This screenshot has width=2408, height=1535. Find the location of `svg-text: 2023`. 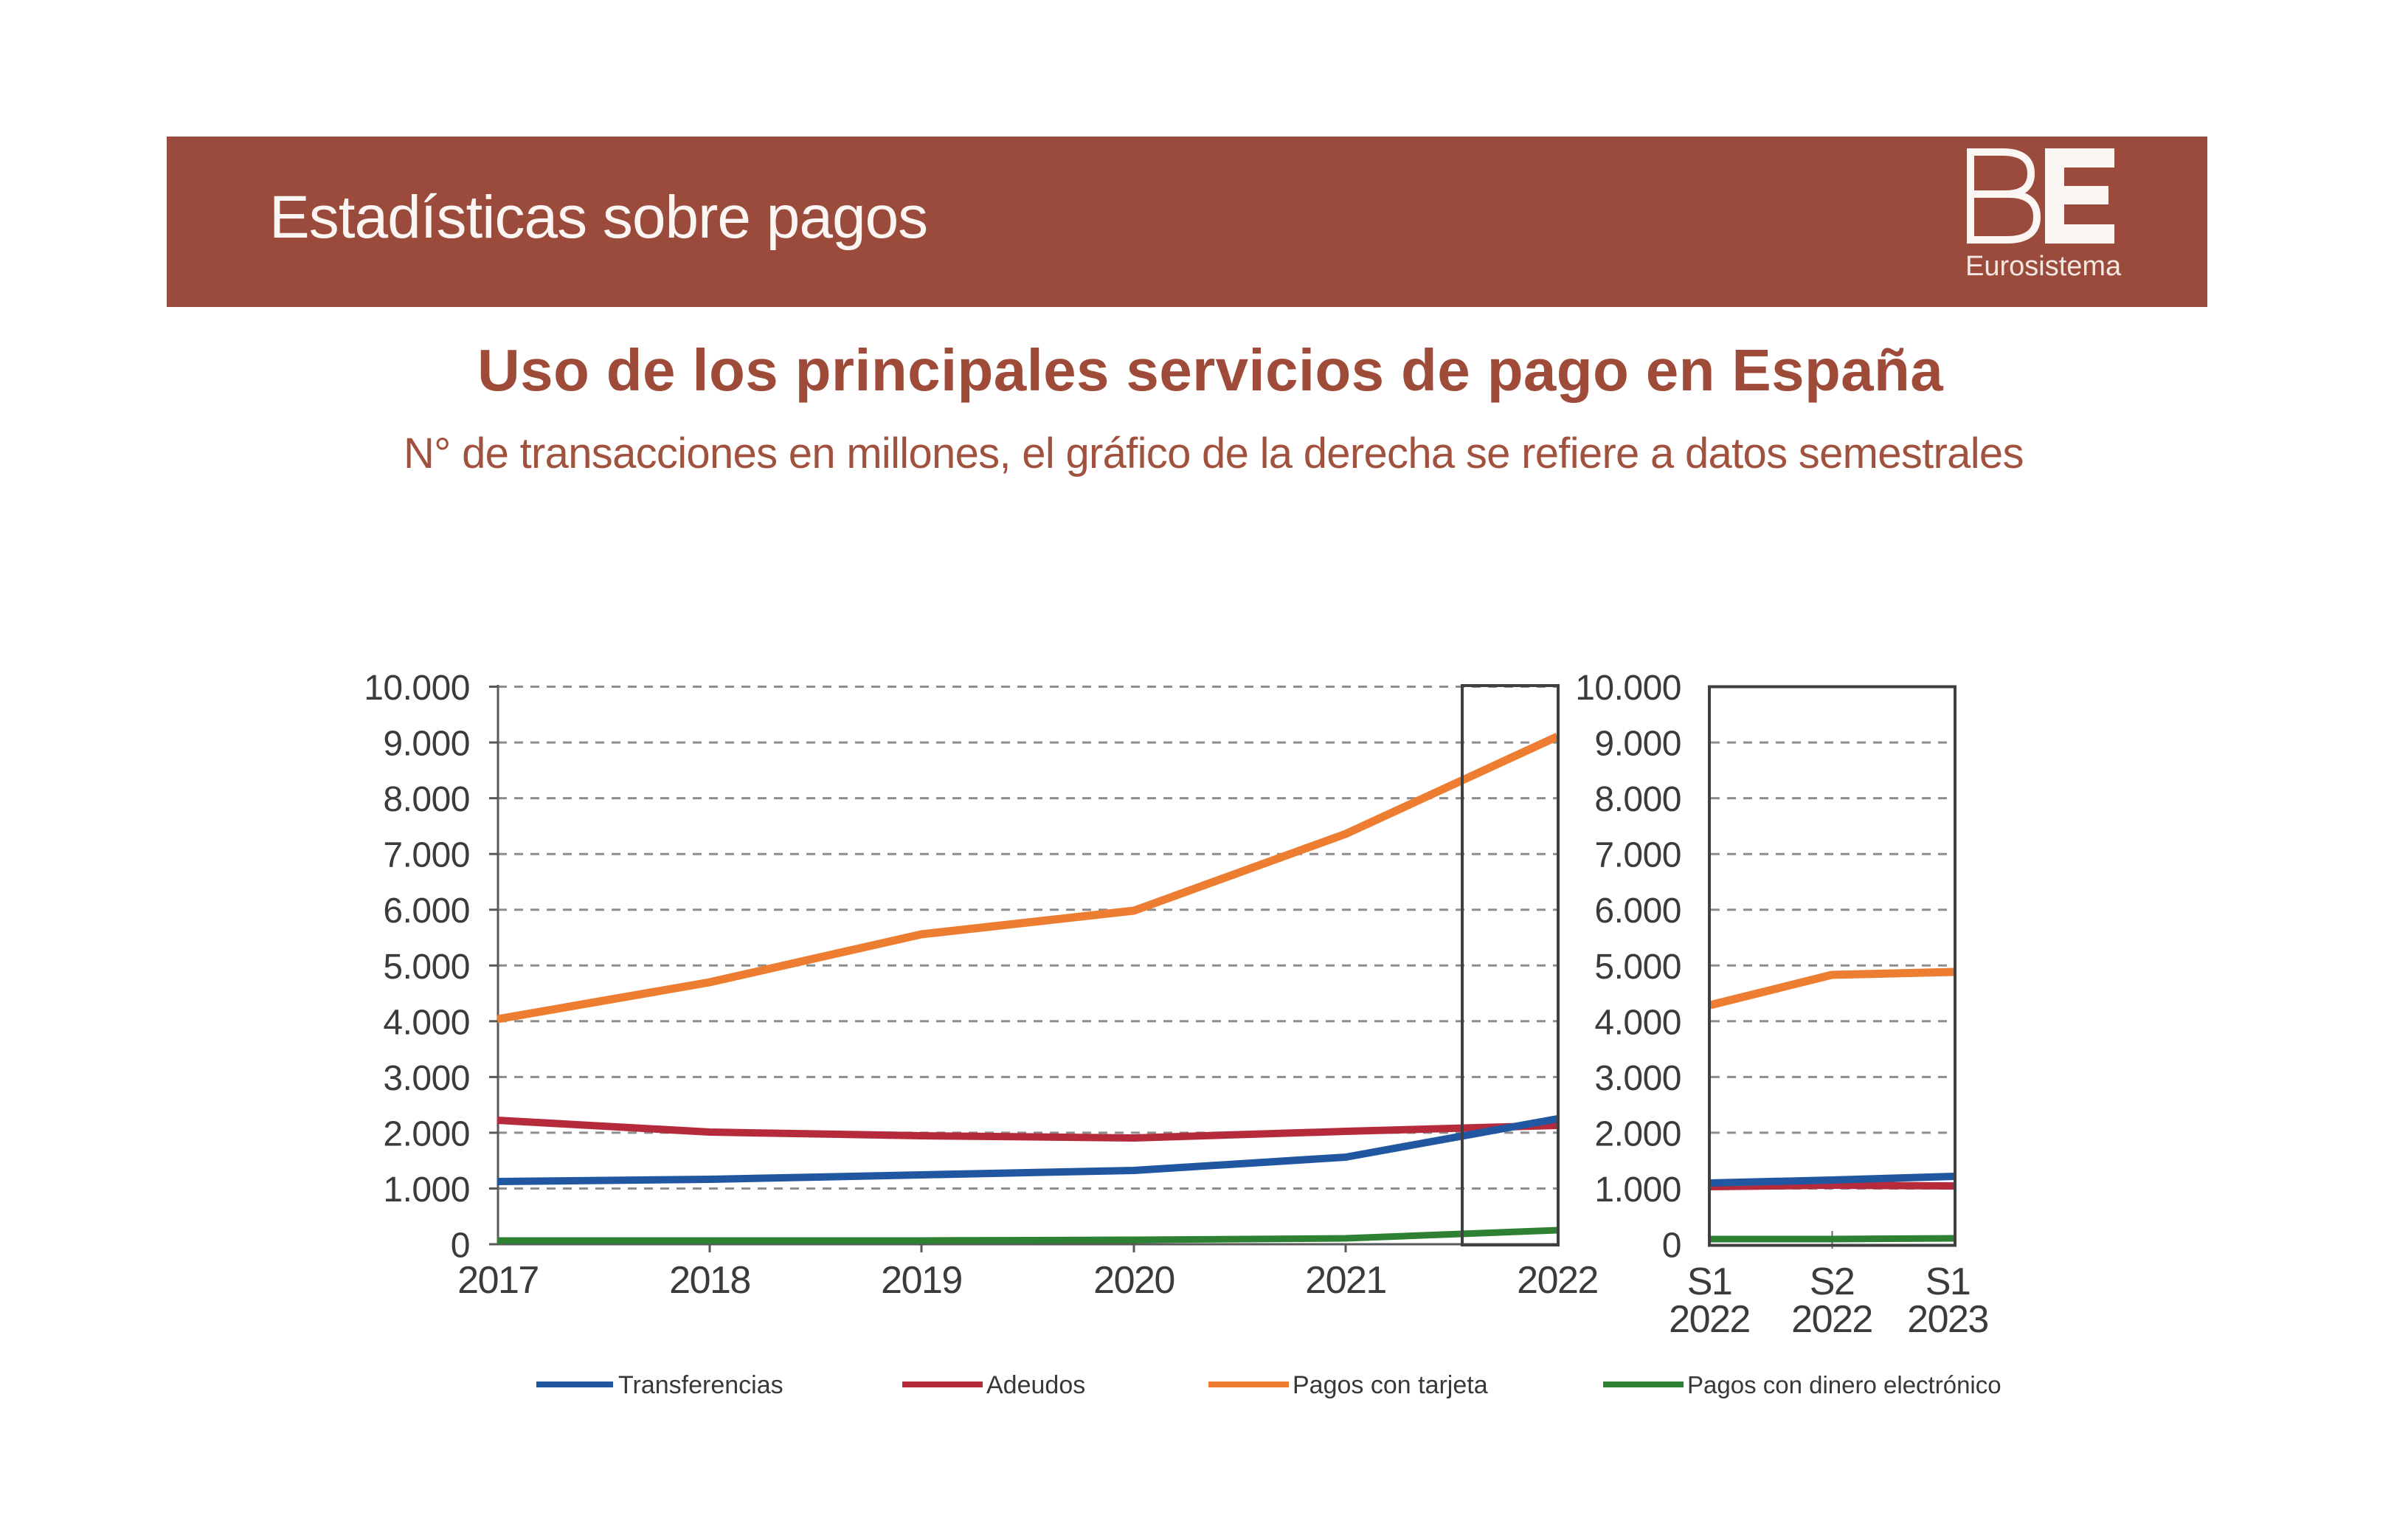

svg-text: 2023 is located at coordinates (1948, 1319).